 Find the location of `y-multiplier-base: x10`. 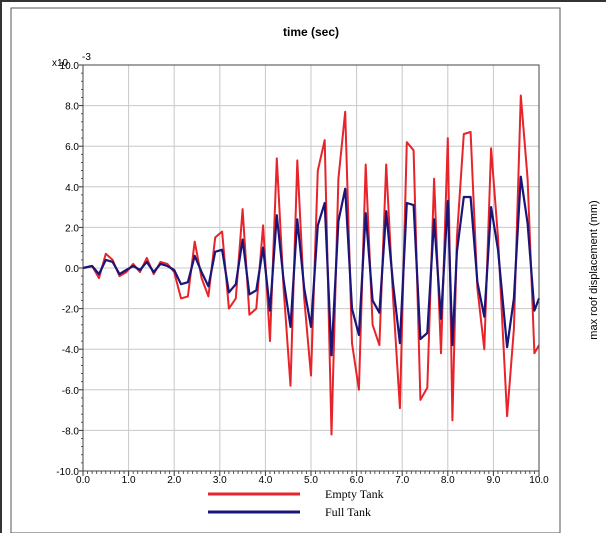

y-multiplier-base: x10 is located at coordinates (60, 63).